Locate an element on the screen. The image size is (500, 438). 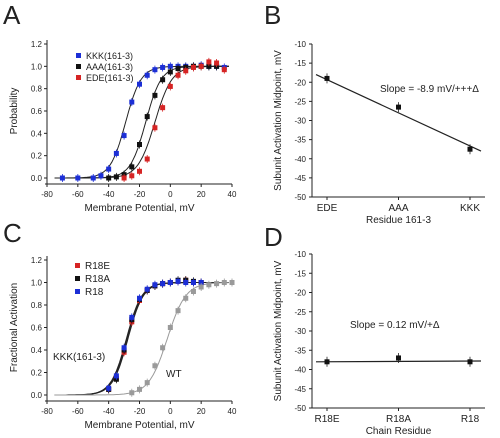
legend-label: R18 is located at coordinates (94, 292).